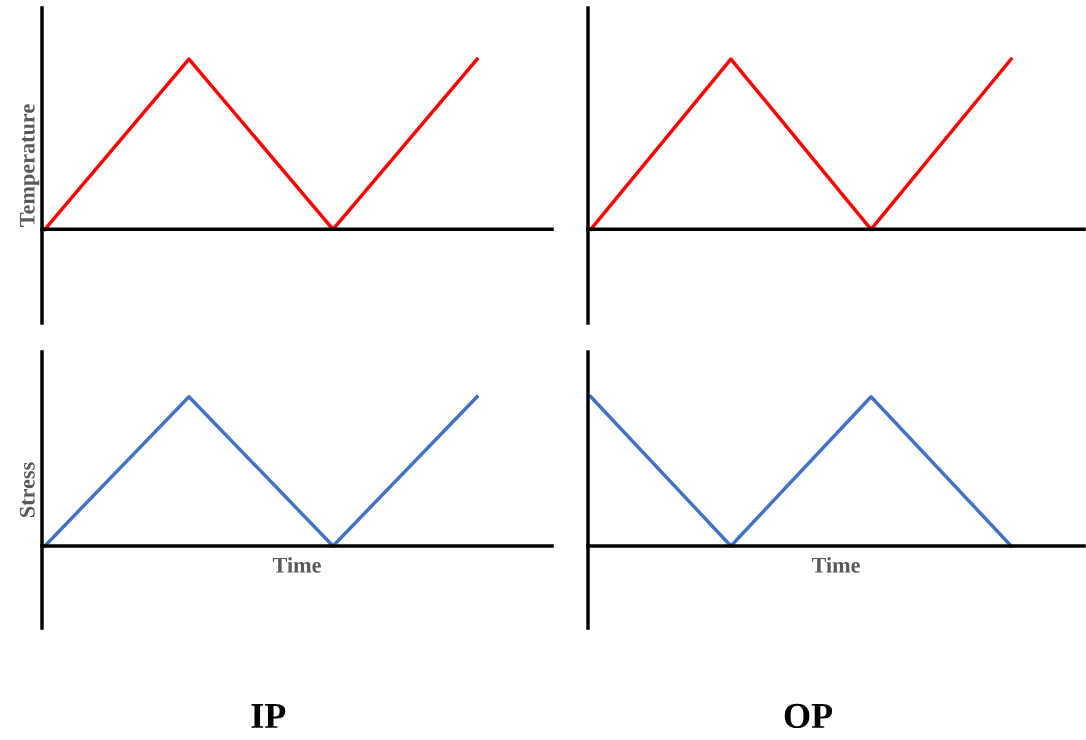 This screenshot has height=740, width=1086. Describe the element at coordinates (268, 716) in the screenshot. I see `text: IP` at that location.